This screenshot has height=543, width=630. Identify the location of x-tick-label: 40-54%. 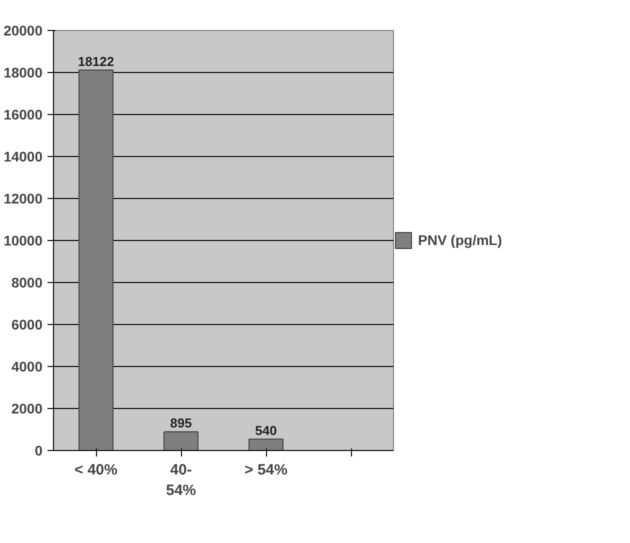
(181, 480).